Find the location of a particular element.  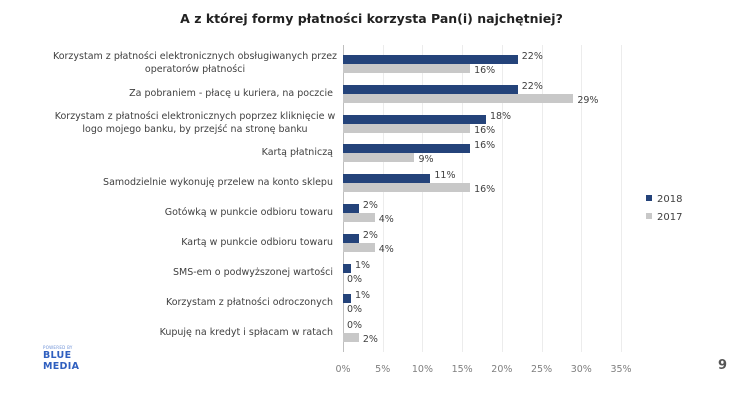

page-number: 9 is located at coordinates (723, 365).